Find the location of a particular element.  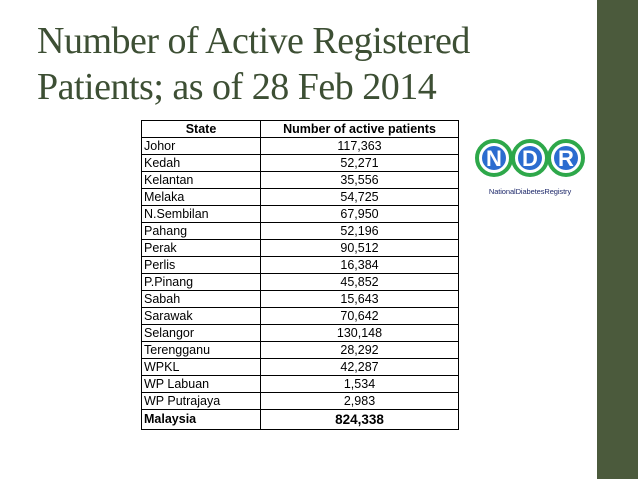

ndr-circle-r: R is located at coordinates (566, 158).